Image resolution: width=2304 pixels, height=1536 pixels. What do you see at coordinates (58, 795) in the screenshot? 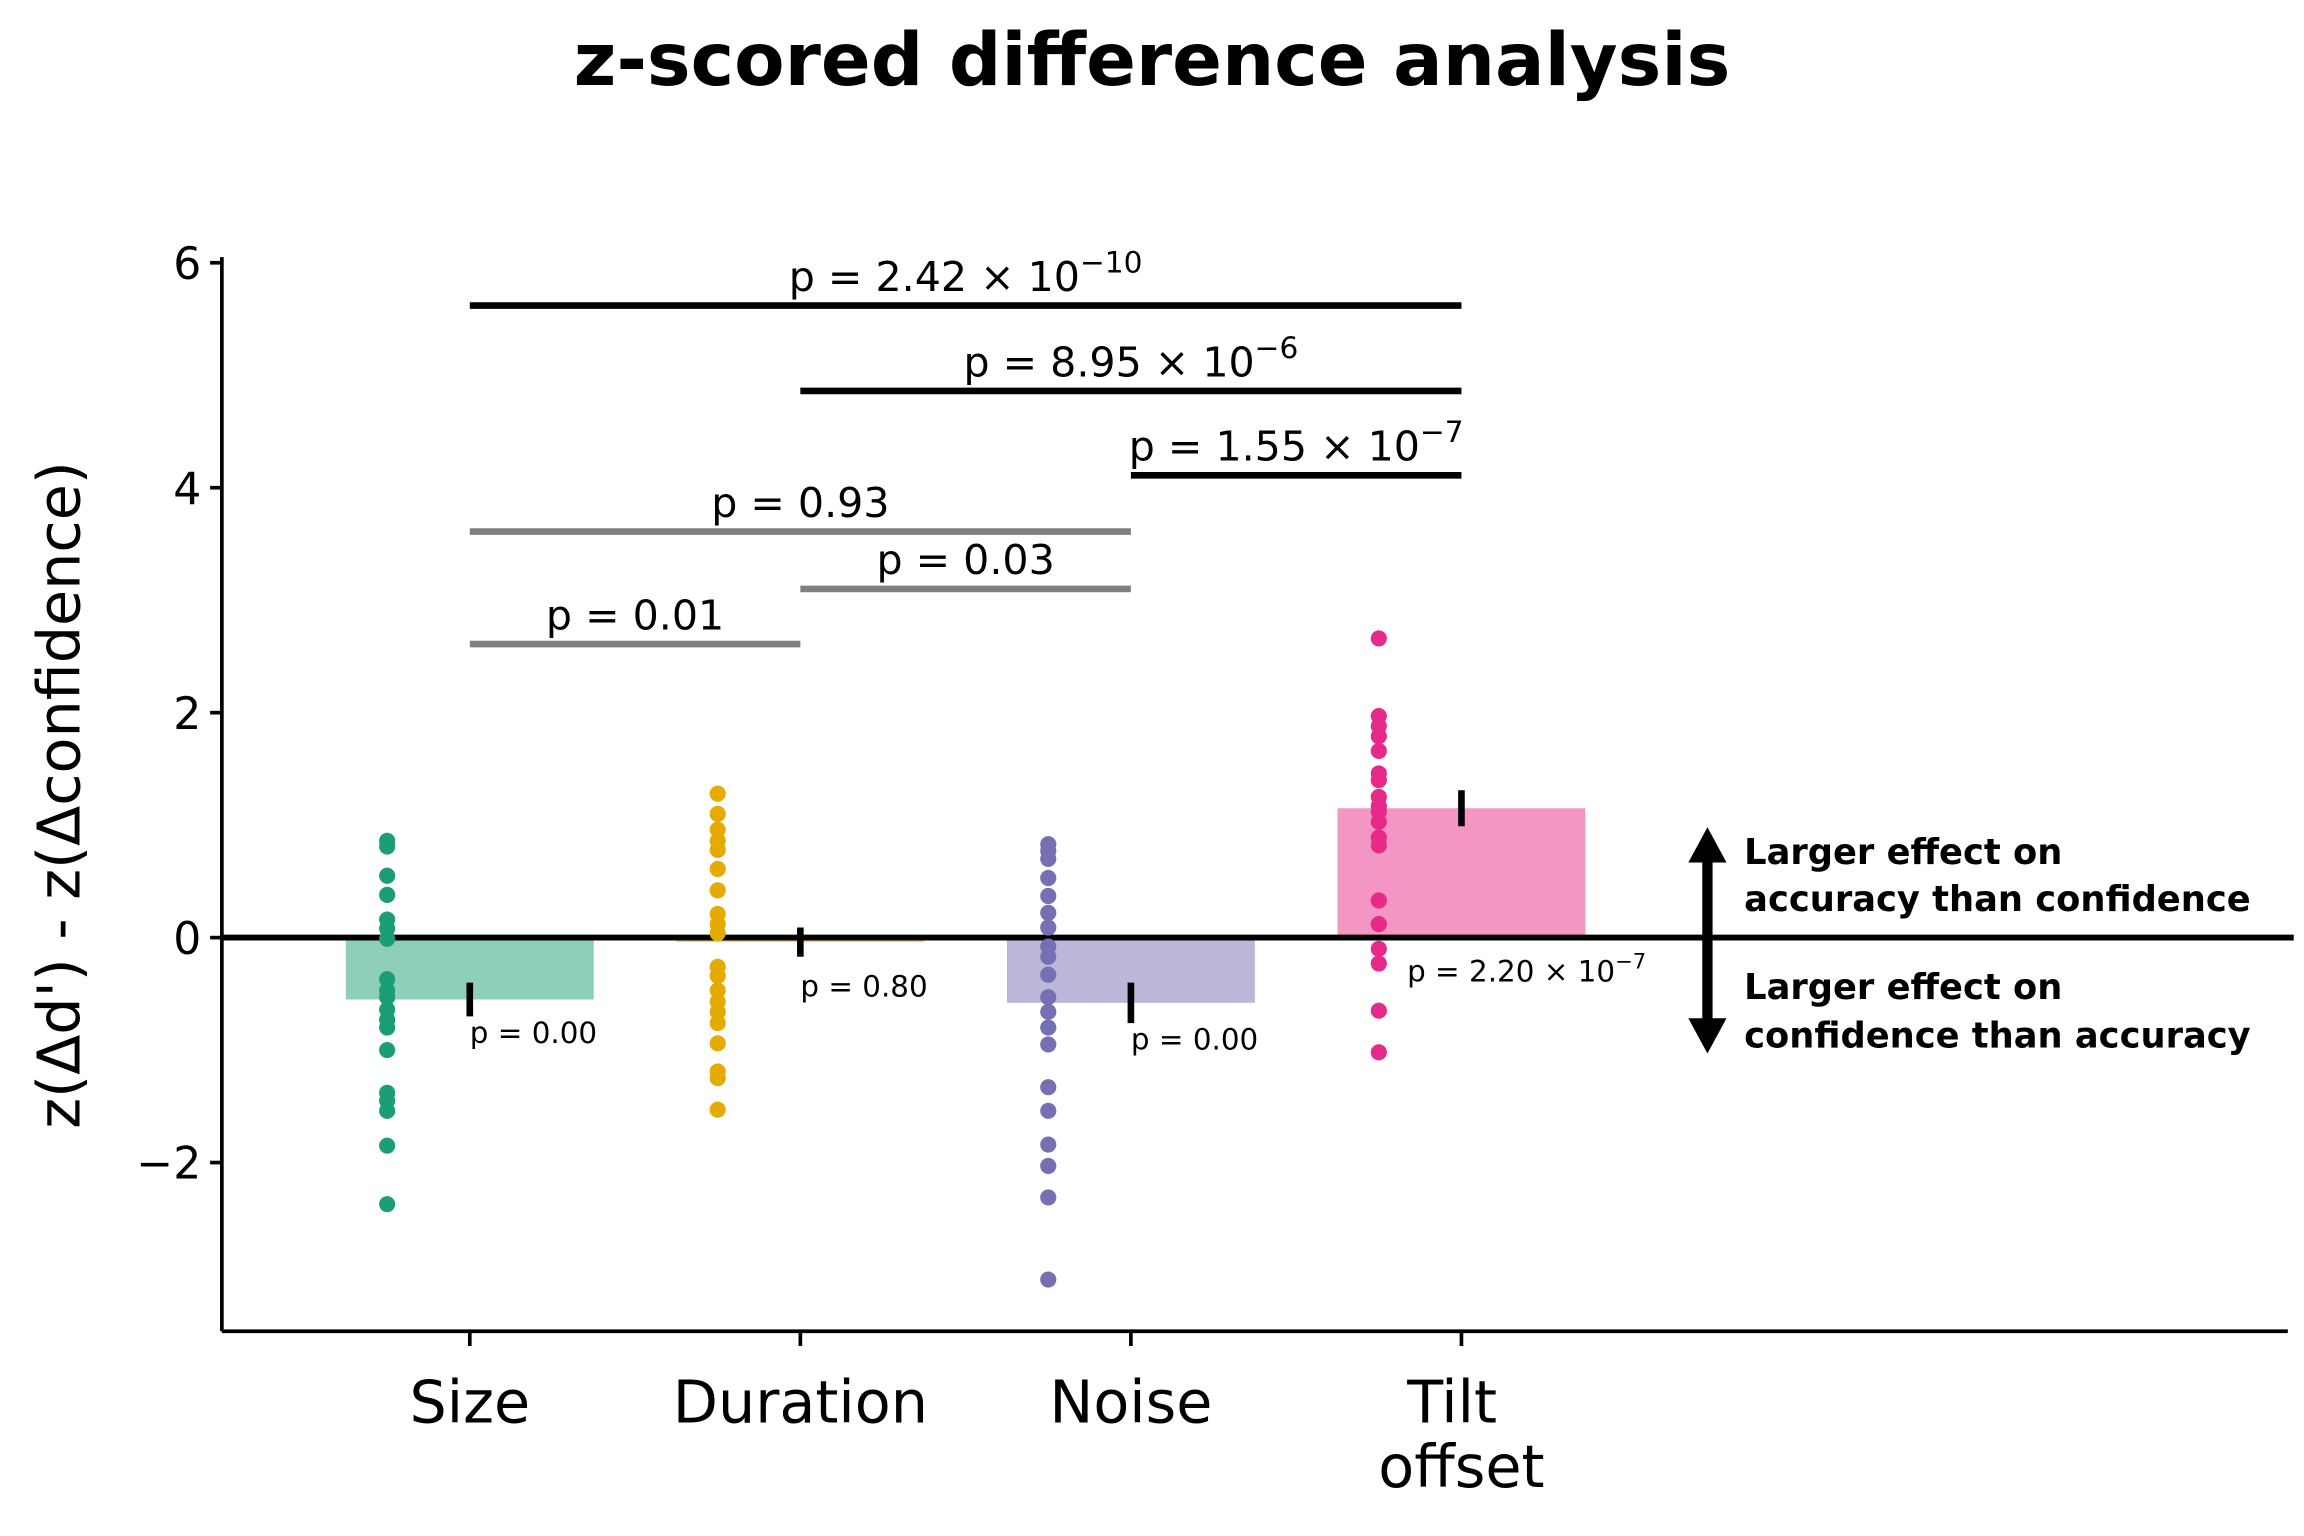
I see `y-axis-label: z(Δd') - z(Δconfidence)` at bounding box center [58, 795].